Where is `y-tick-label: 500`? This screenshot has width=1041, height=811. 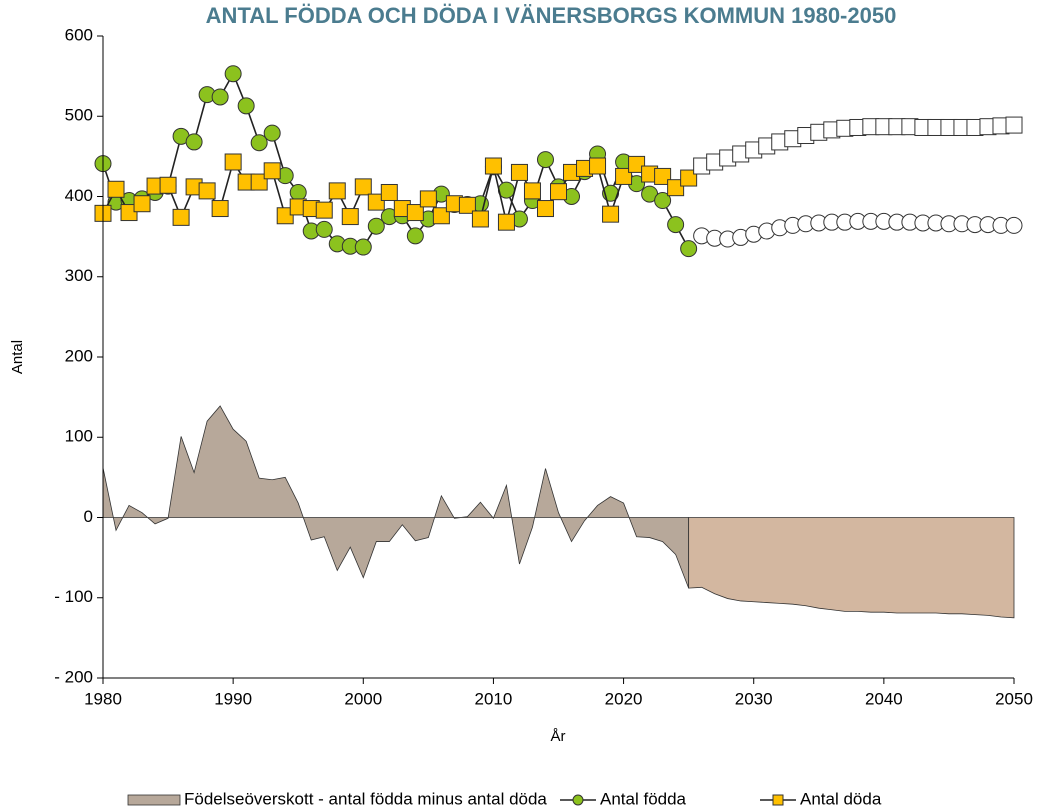
y-tick-label: 500 is located at coordinates (79, 115).